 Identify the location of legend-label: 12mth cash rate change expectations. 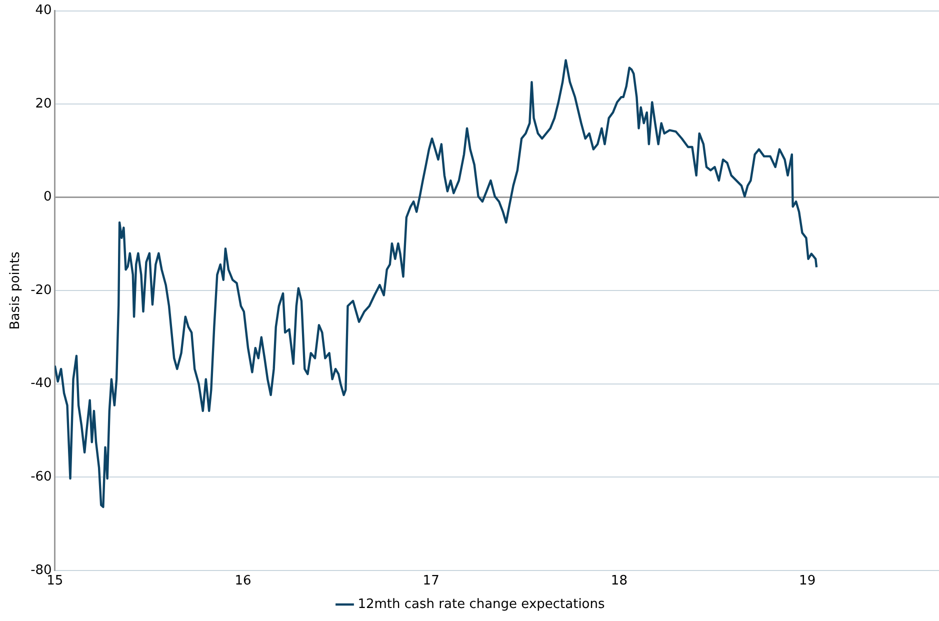
(481, 604).